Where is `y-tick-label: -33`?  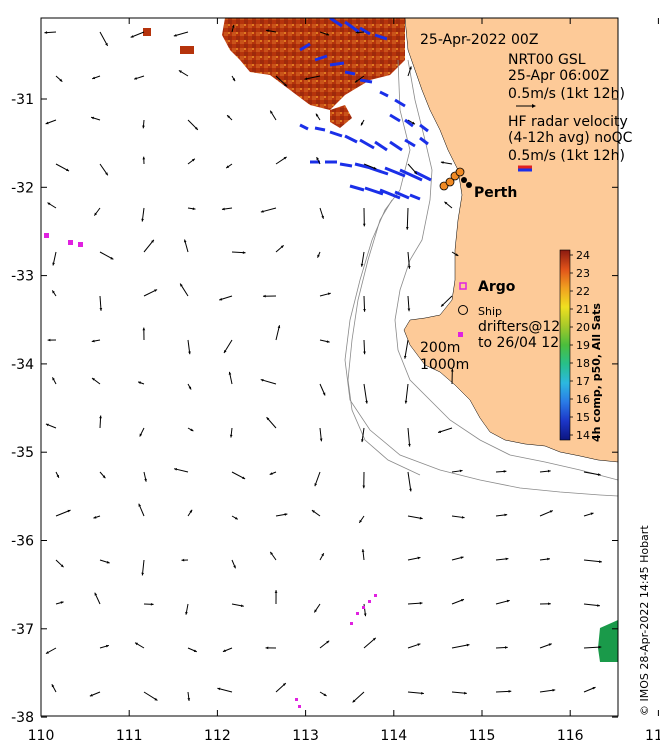
y-tick-label: -33 is located at coordinates (22, 277).